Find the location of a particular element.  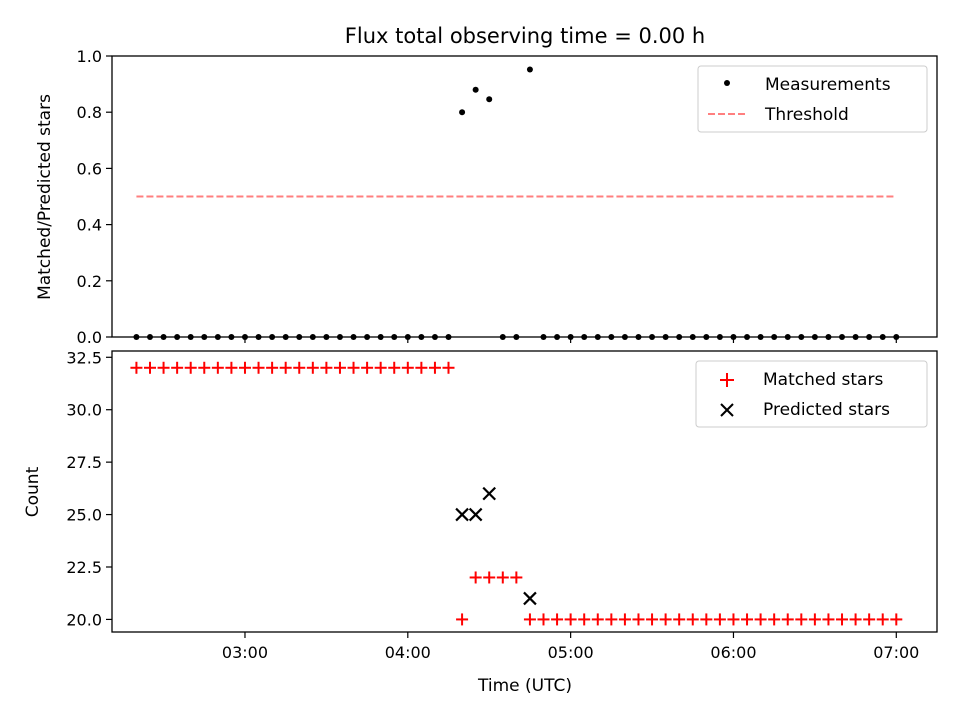

y-tick-label: 20.0 is located at coordinates (84, 619).